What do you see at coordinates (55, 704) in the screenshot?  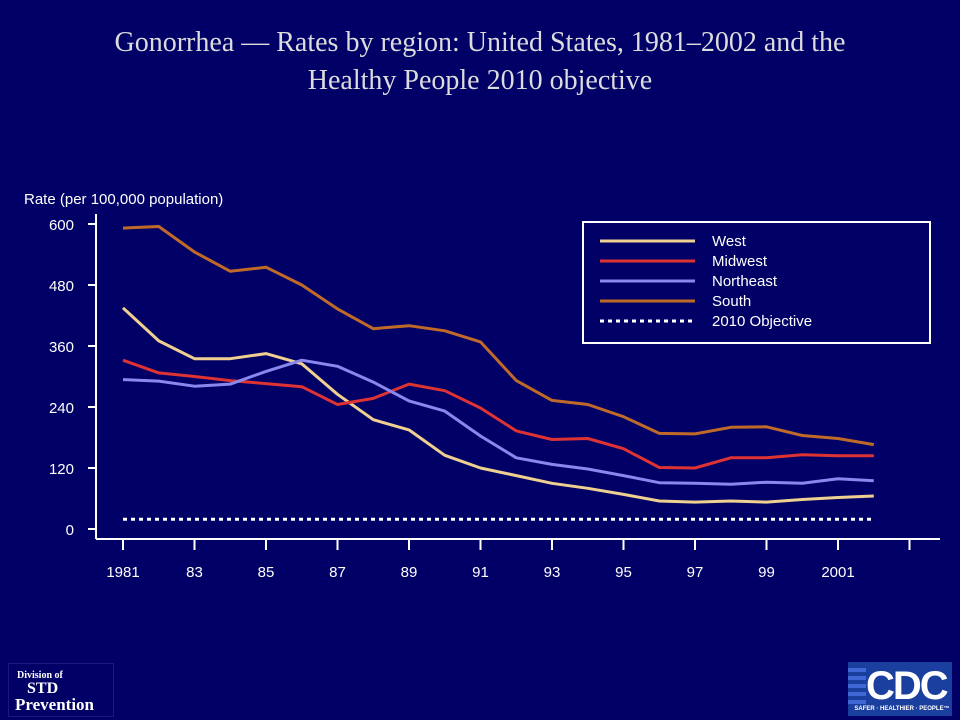 I see `std-logo-line-3: Prevention` at bounding box center [55, 704].